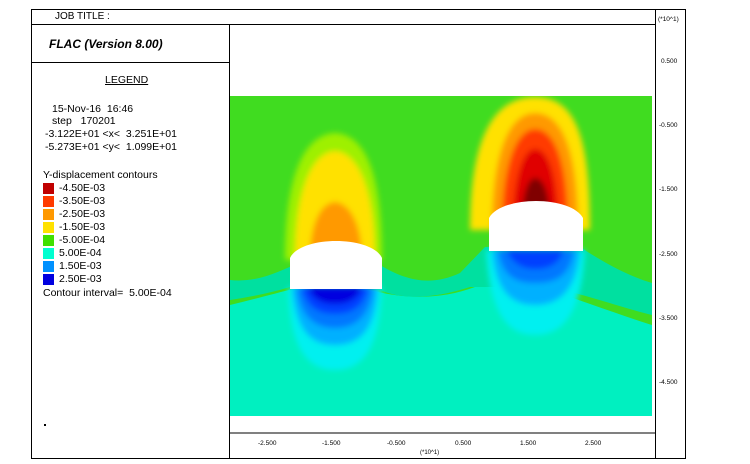 The image size is (750, 464). What do you see at coordinates (343, 17) in the screenshot?
I see `job-title-bar: JOB TITLE :` at bounding box center [343, 17].